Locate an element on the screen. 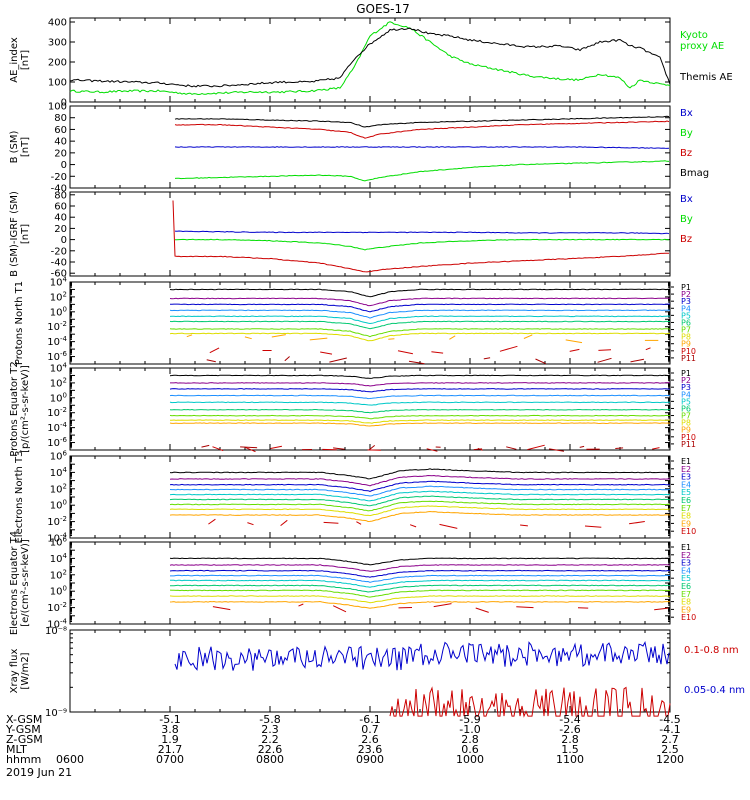 The height and width of the screenshot is (800, 750). series-line-e3 is located at coordinates (420, 573).